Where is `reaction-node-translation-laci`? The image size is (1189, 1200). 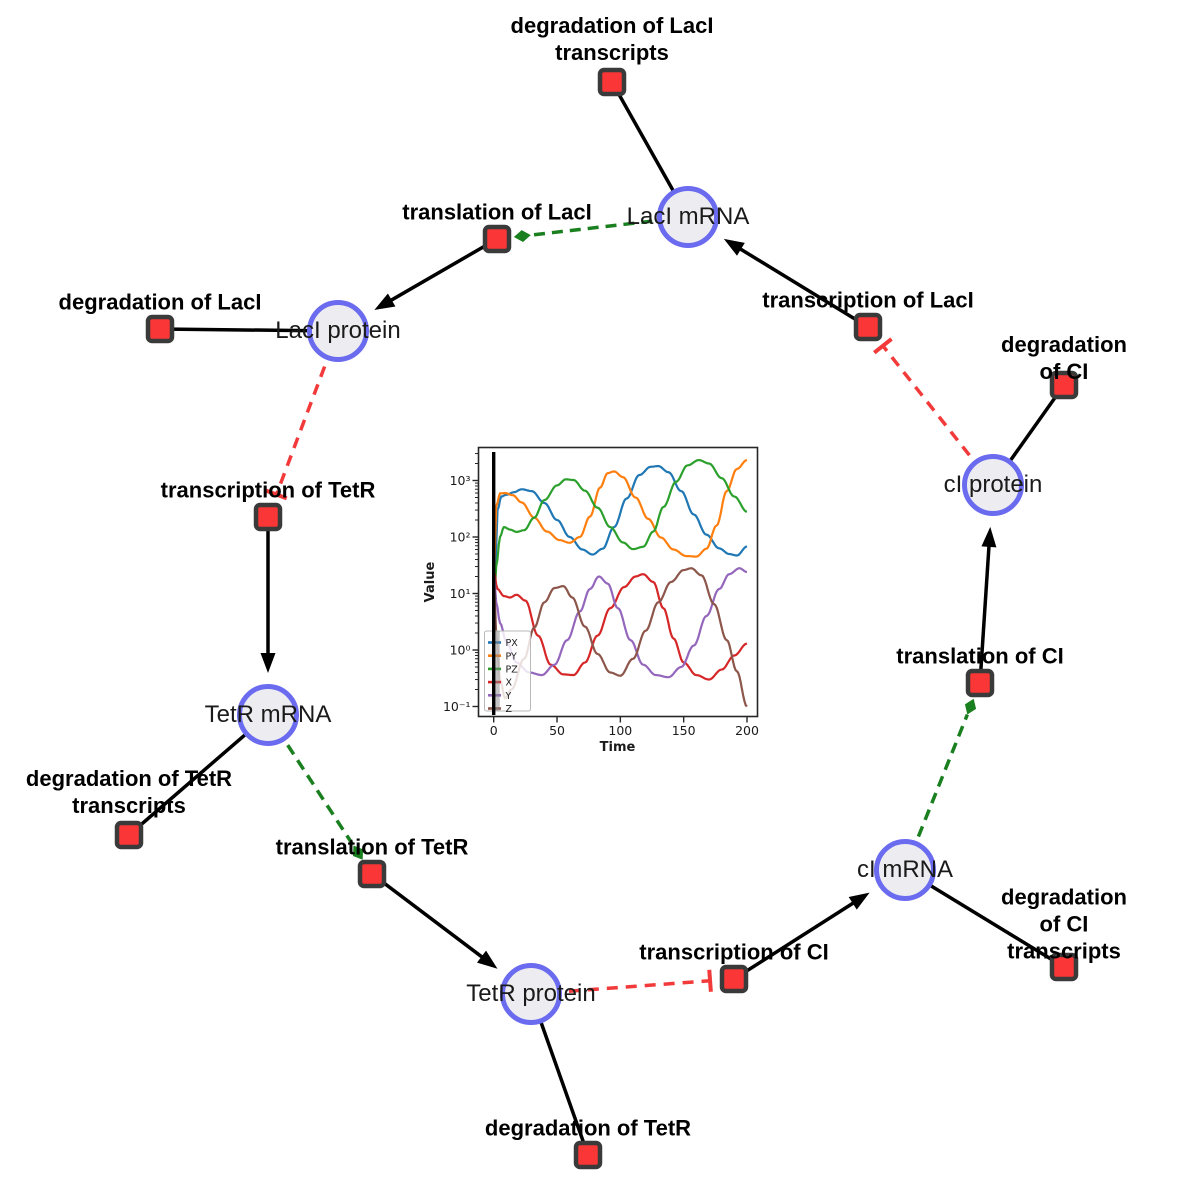
reaction-node-translation-laci is located at coordinates (497, 239).